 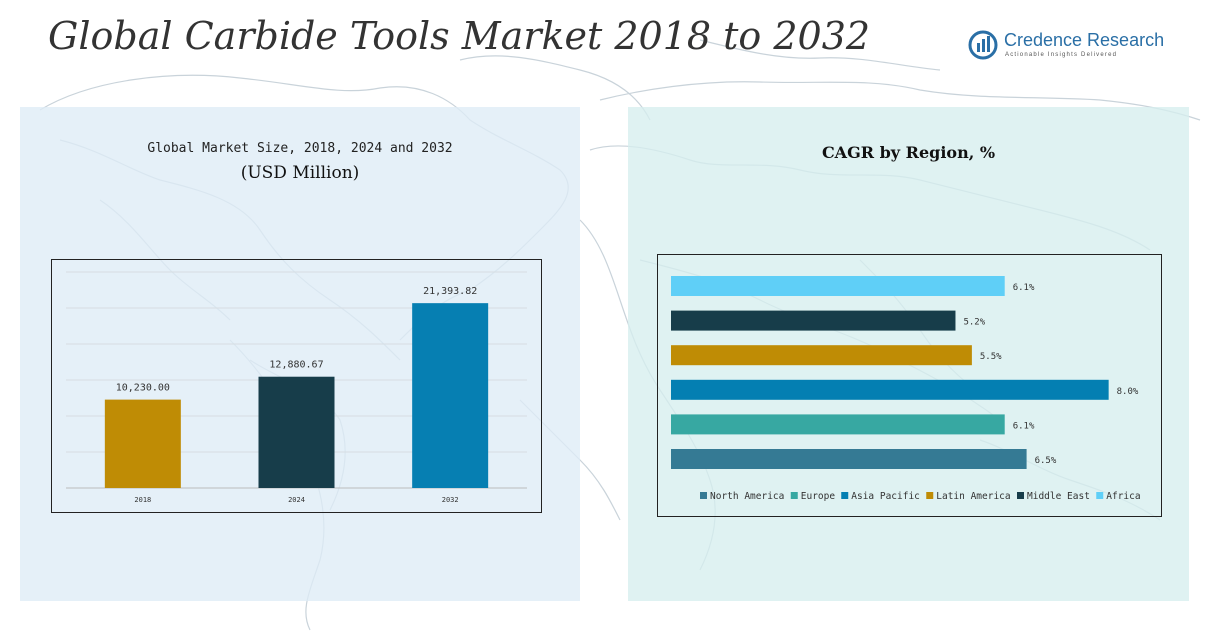 What do you see at coordinates (908, 152) in the screenshot?
I see `cagr-chart-title: CAGR by Region, %` at bounding box center [908, 152].